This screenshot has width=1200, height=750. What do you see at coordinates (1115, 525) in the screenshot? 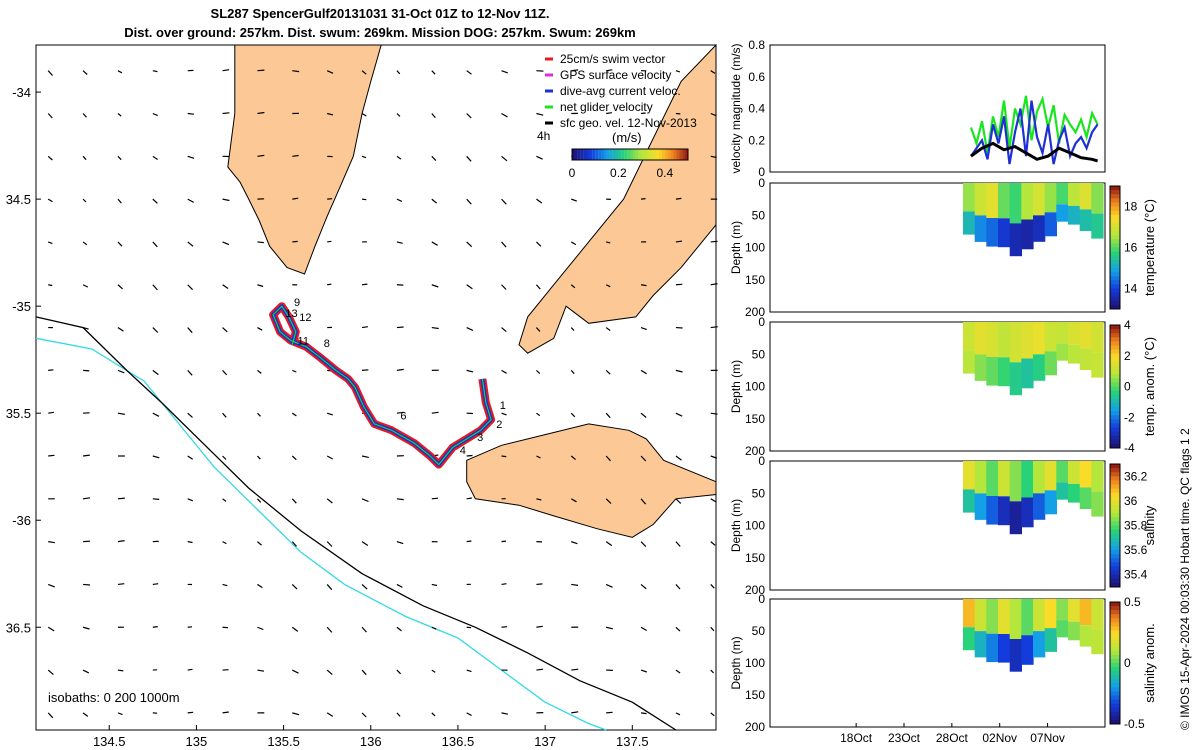
I see `section-colorbar-frame` at bounding box center [1115, 525].